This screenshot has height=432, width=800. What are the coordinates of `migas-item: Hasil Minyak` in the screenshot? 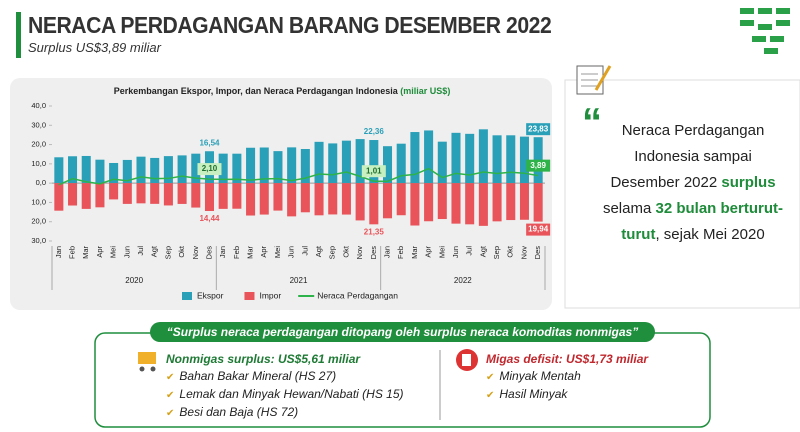 It's located at (567, 395).